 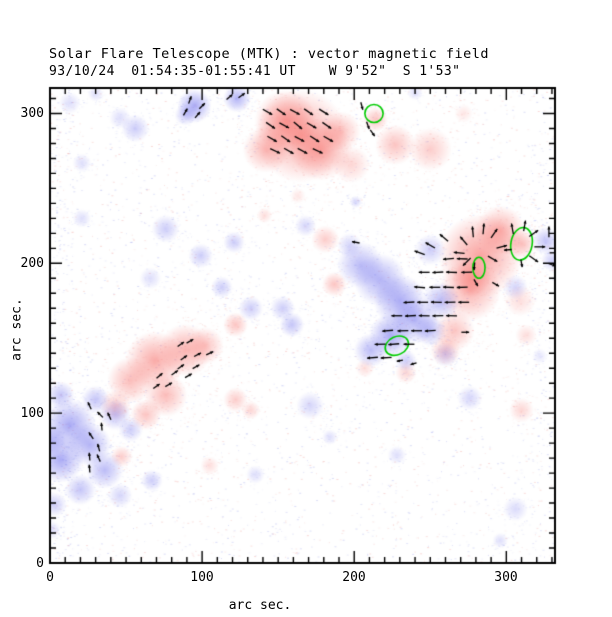 I want to click on x-tick-label-100: 100, so click(x=202, y=577).